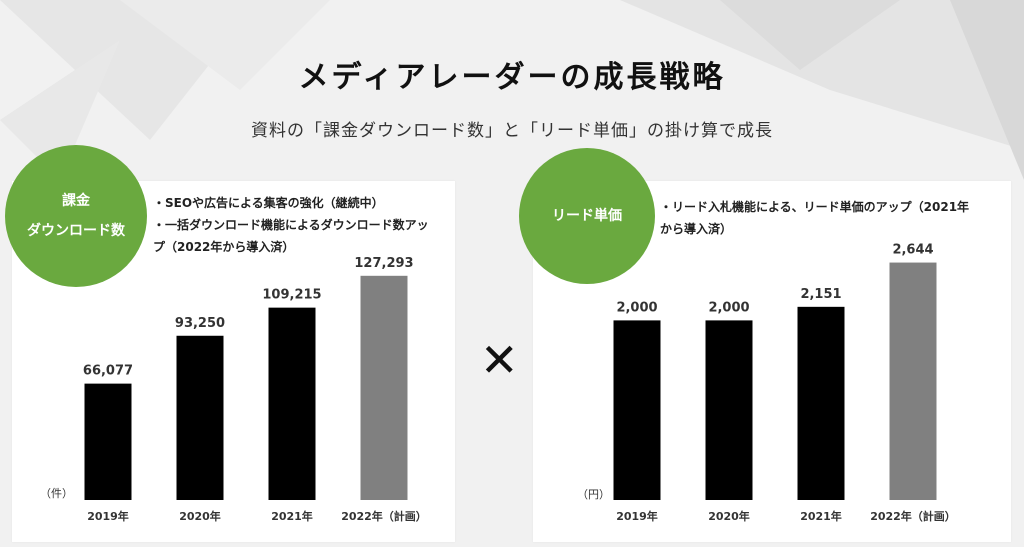 The width and height of the screenshot is (1024, 547). What do you see at coordinates (76, 201) in the screenshot?
I see `badge-line: 課金` at bounding box center [76, 201].